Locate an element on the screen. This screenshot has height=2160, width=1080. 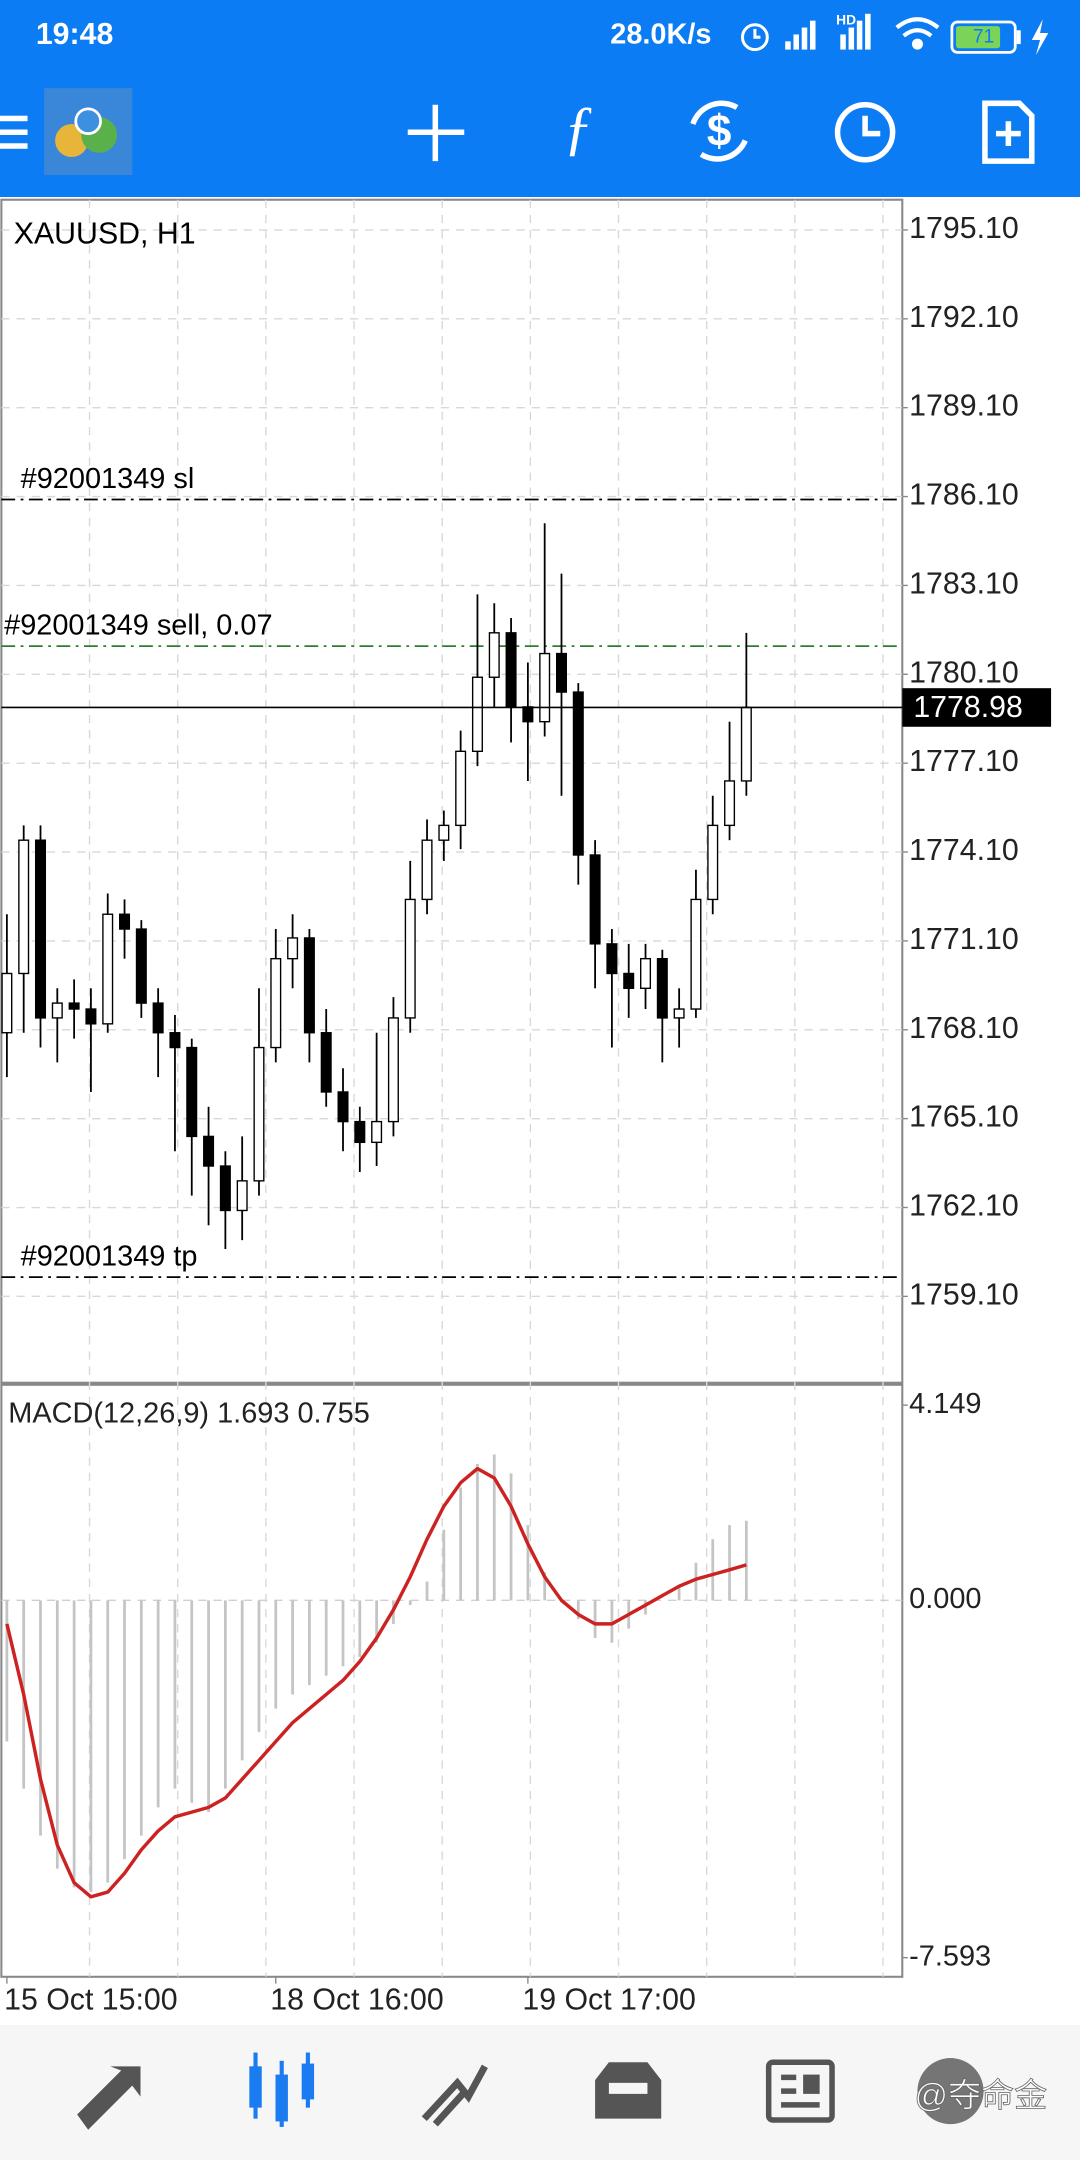
news-tab is located at coordinates (800, 2091).